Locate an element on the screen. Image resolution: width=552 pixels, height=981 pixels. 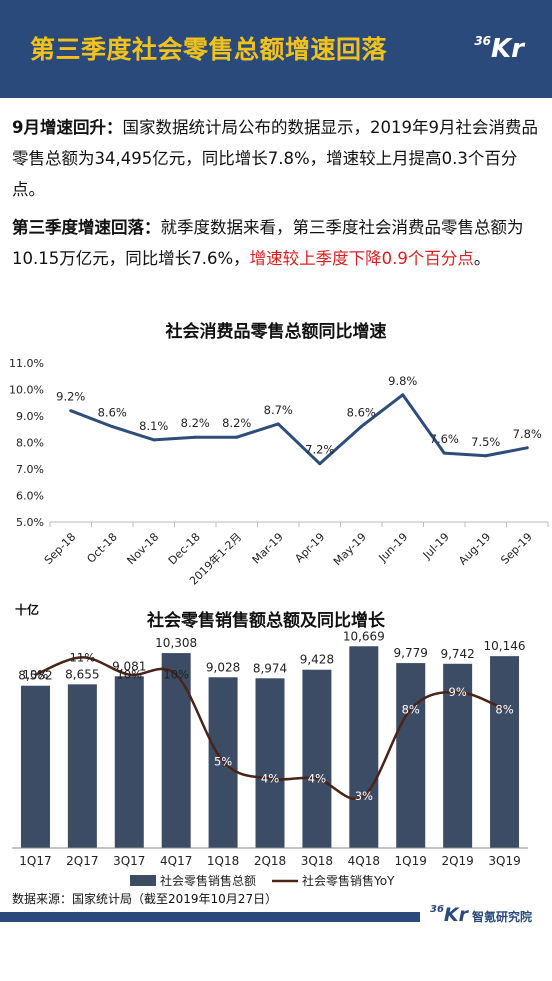
header-banner: 第三季度社会零售总额增速回落 36Kr is located at coordinates (276, 49).